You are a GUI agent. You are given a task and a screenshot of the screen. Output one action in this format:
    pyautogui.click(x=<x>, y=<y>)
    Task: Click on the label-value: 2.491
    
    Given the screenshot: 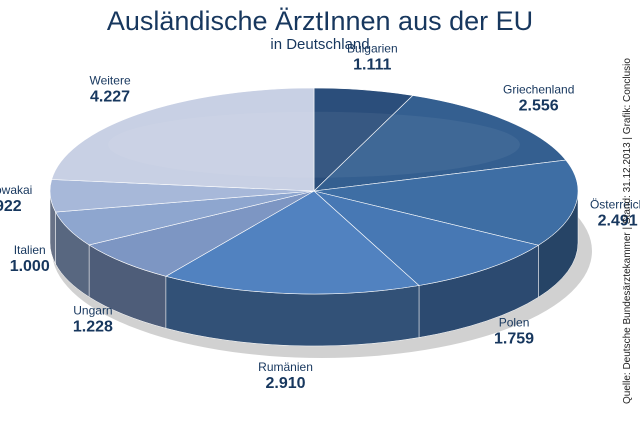 What is the action you would take?
    pyautogui.click(x=618, y=220)
    